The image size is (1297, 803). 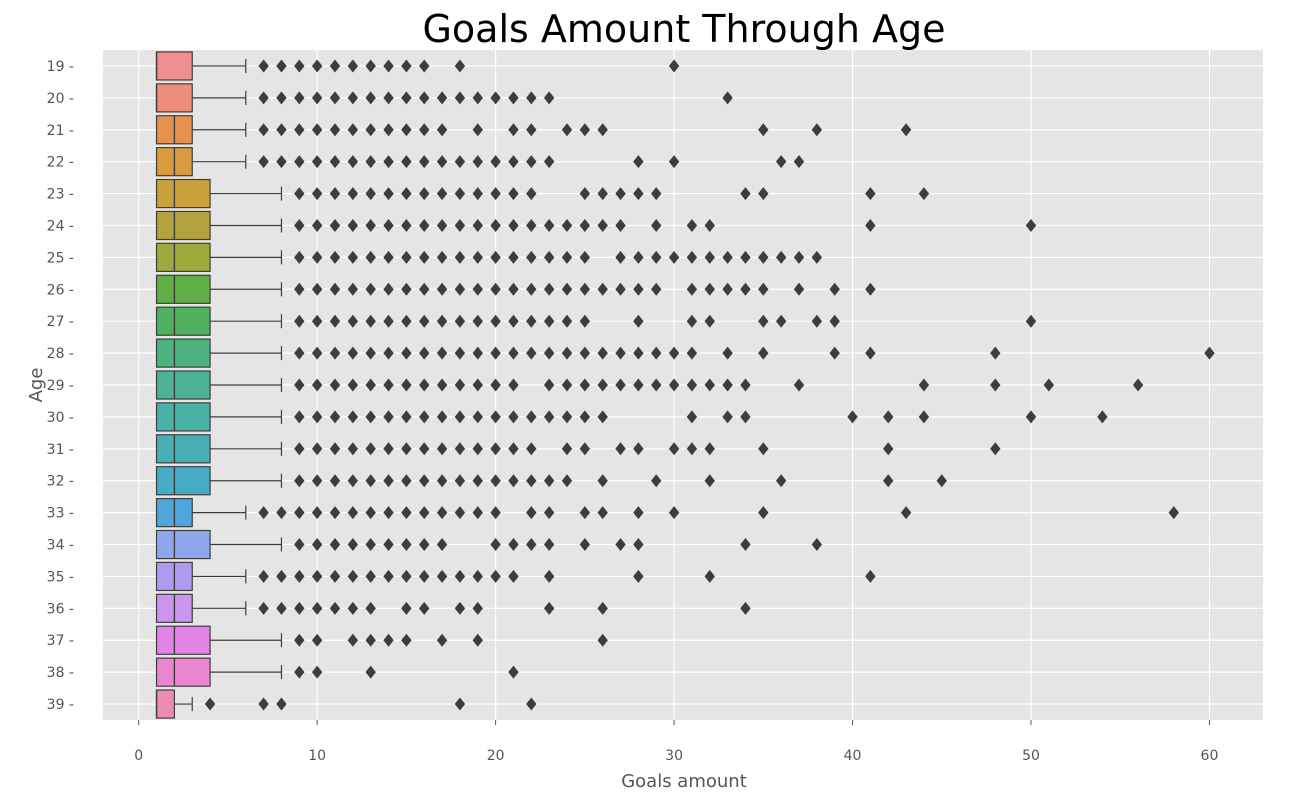 I want to click on x-tick-label-10: 10, so click(x=317, y=756).